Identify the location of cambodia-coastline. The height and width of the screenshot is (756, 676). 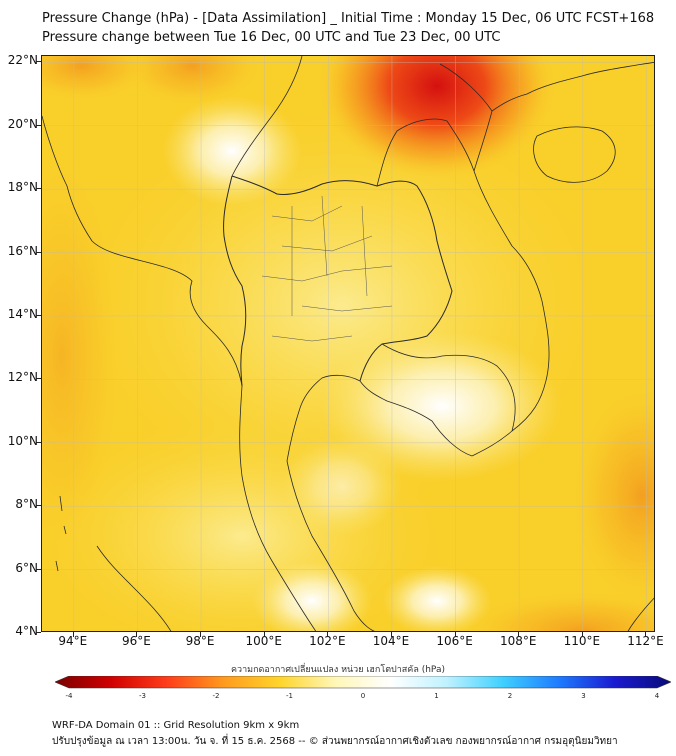
(416, 418).